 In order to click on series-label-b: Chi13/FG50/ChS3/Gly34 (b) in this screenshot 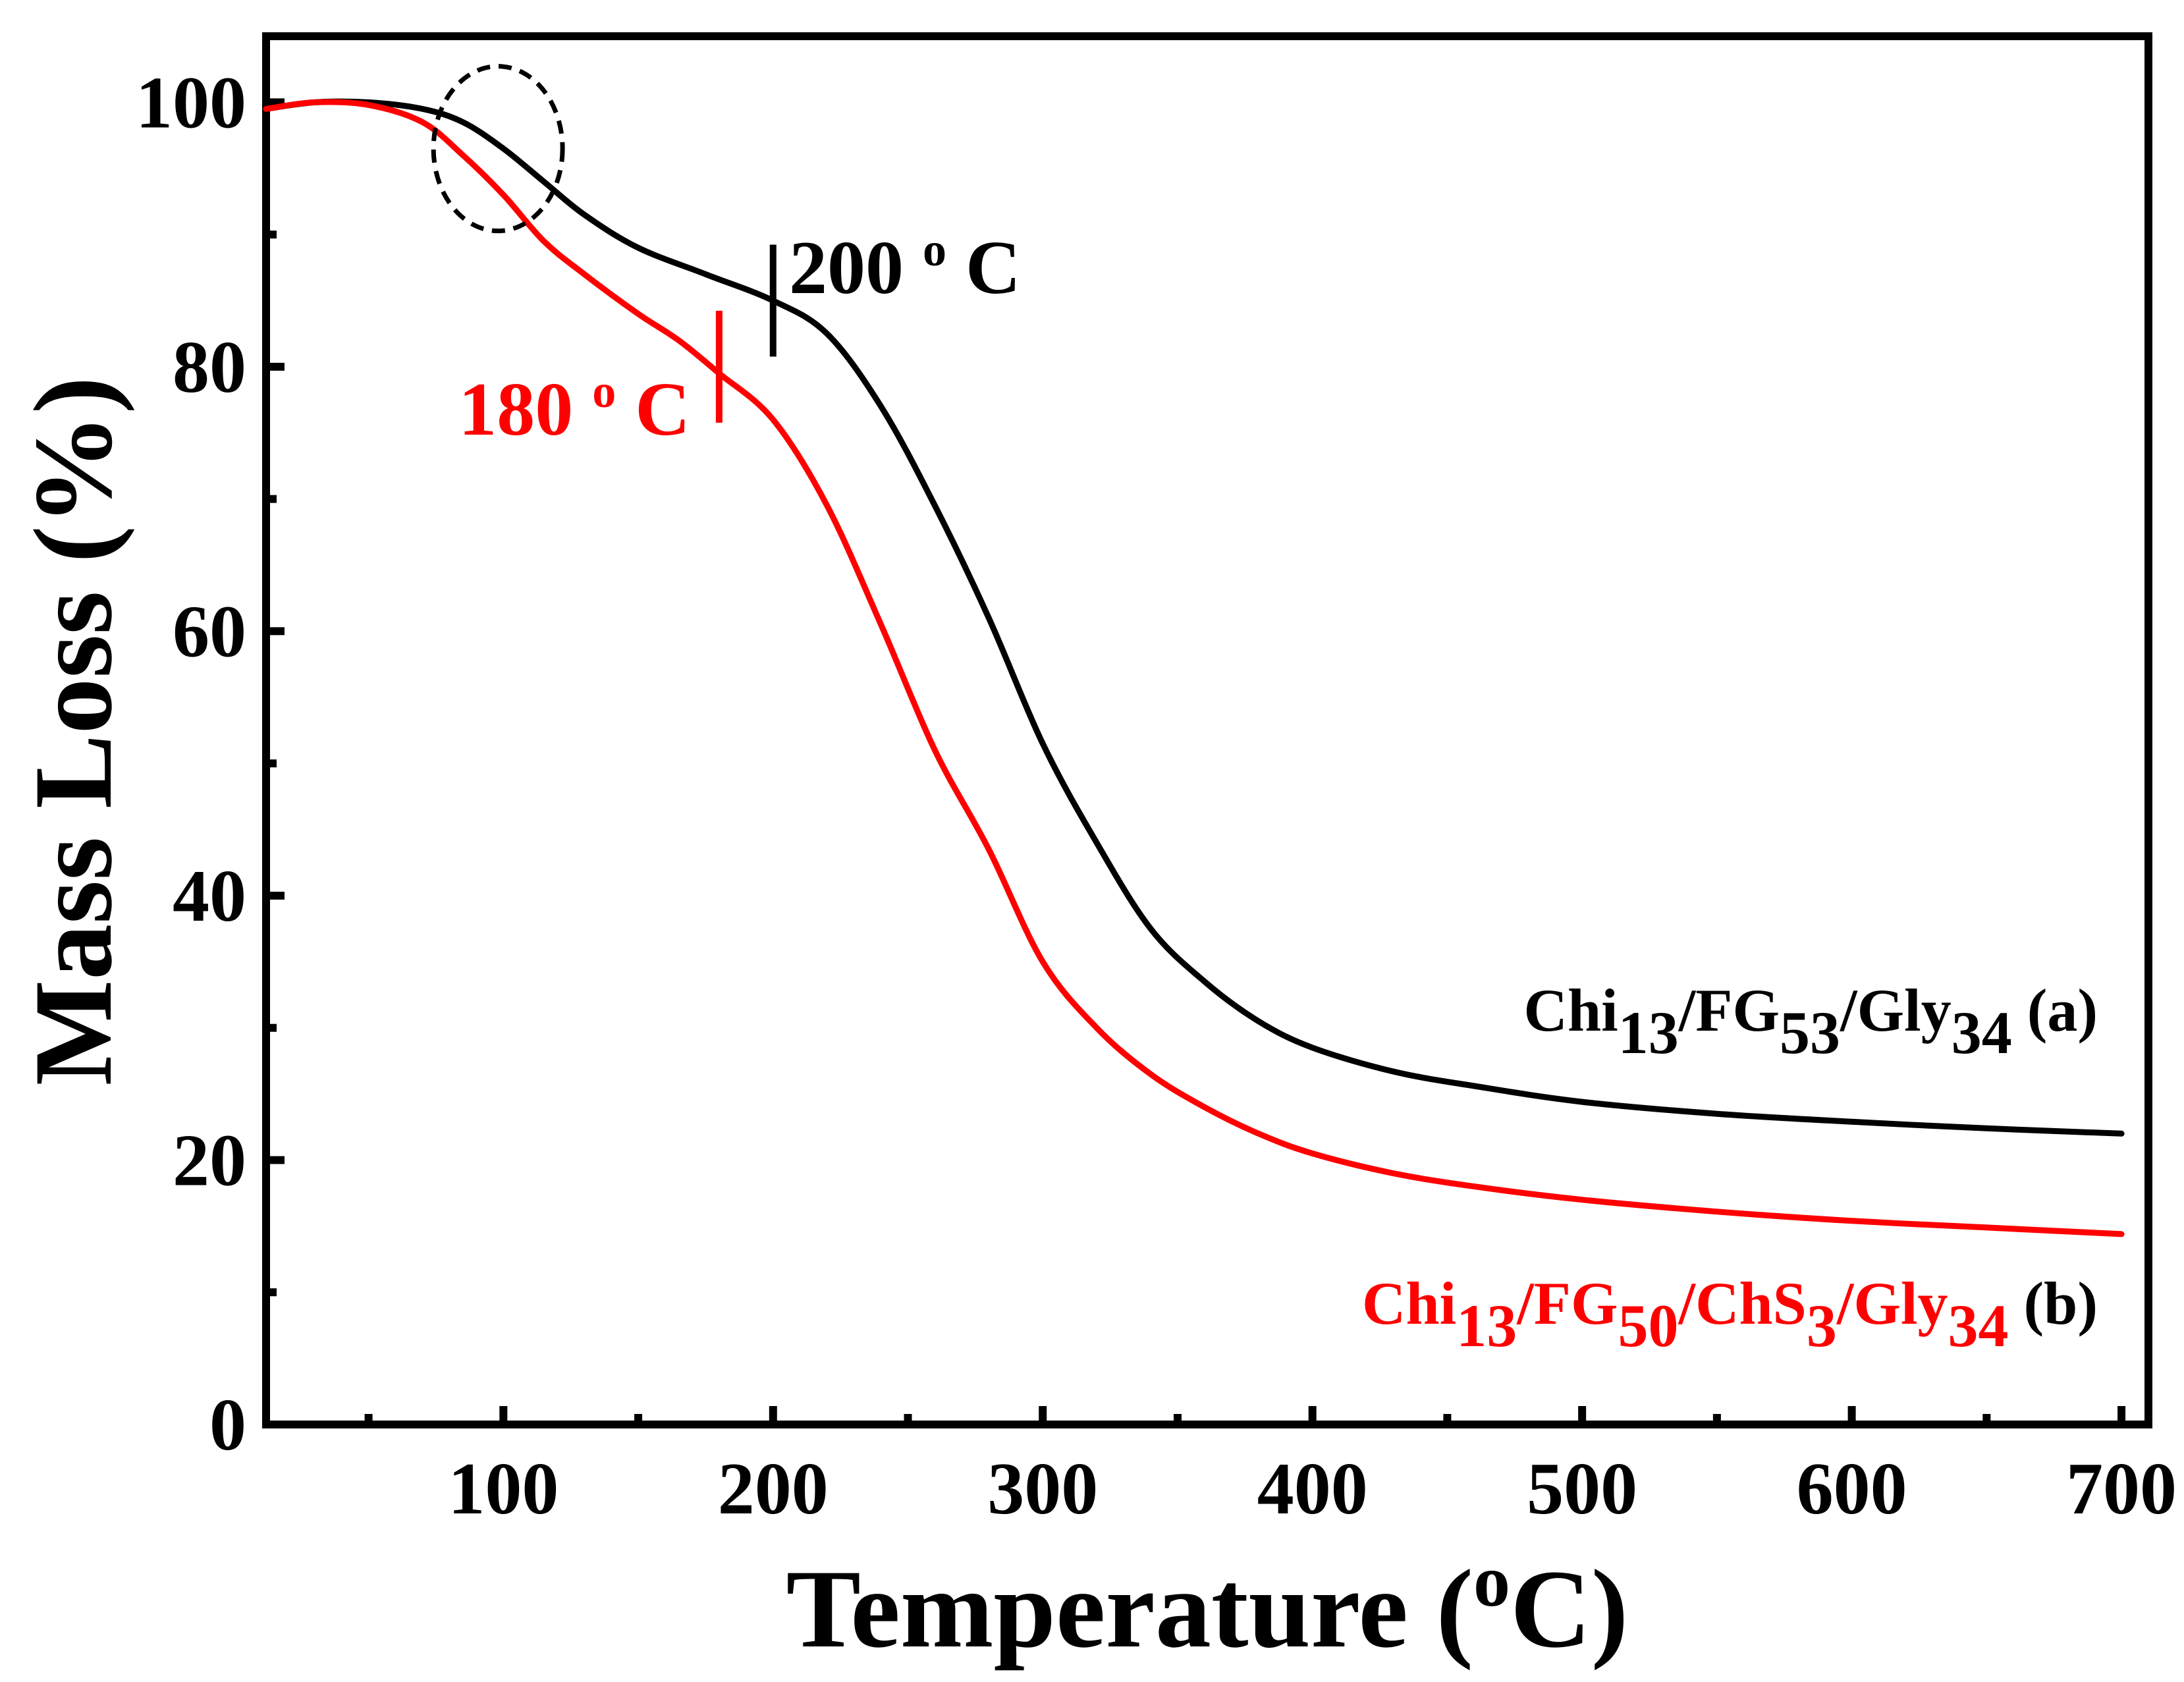, I will do `click(1730, 1314)`.